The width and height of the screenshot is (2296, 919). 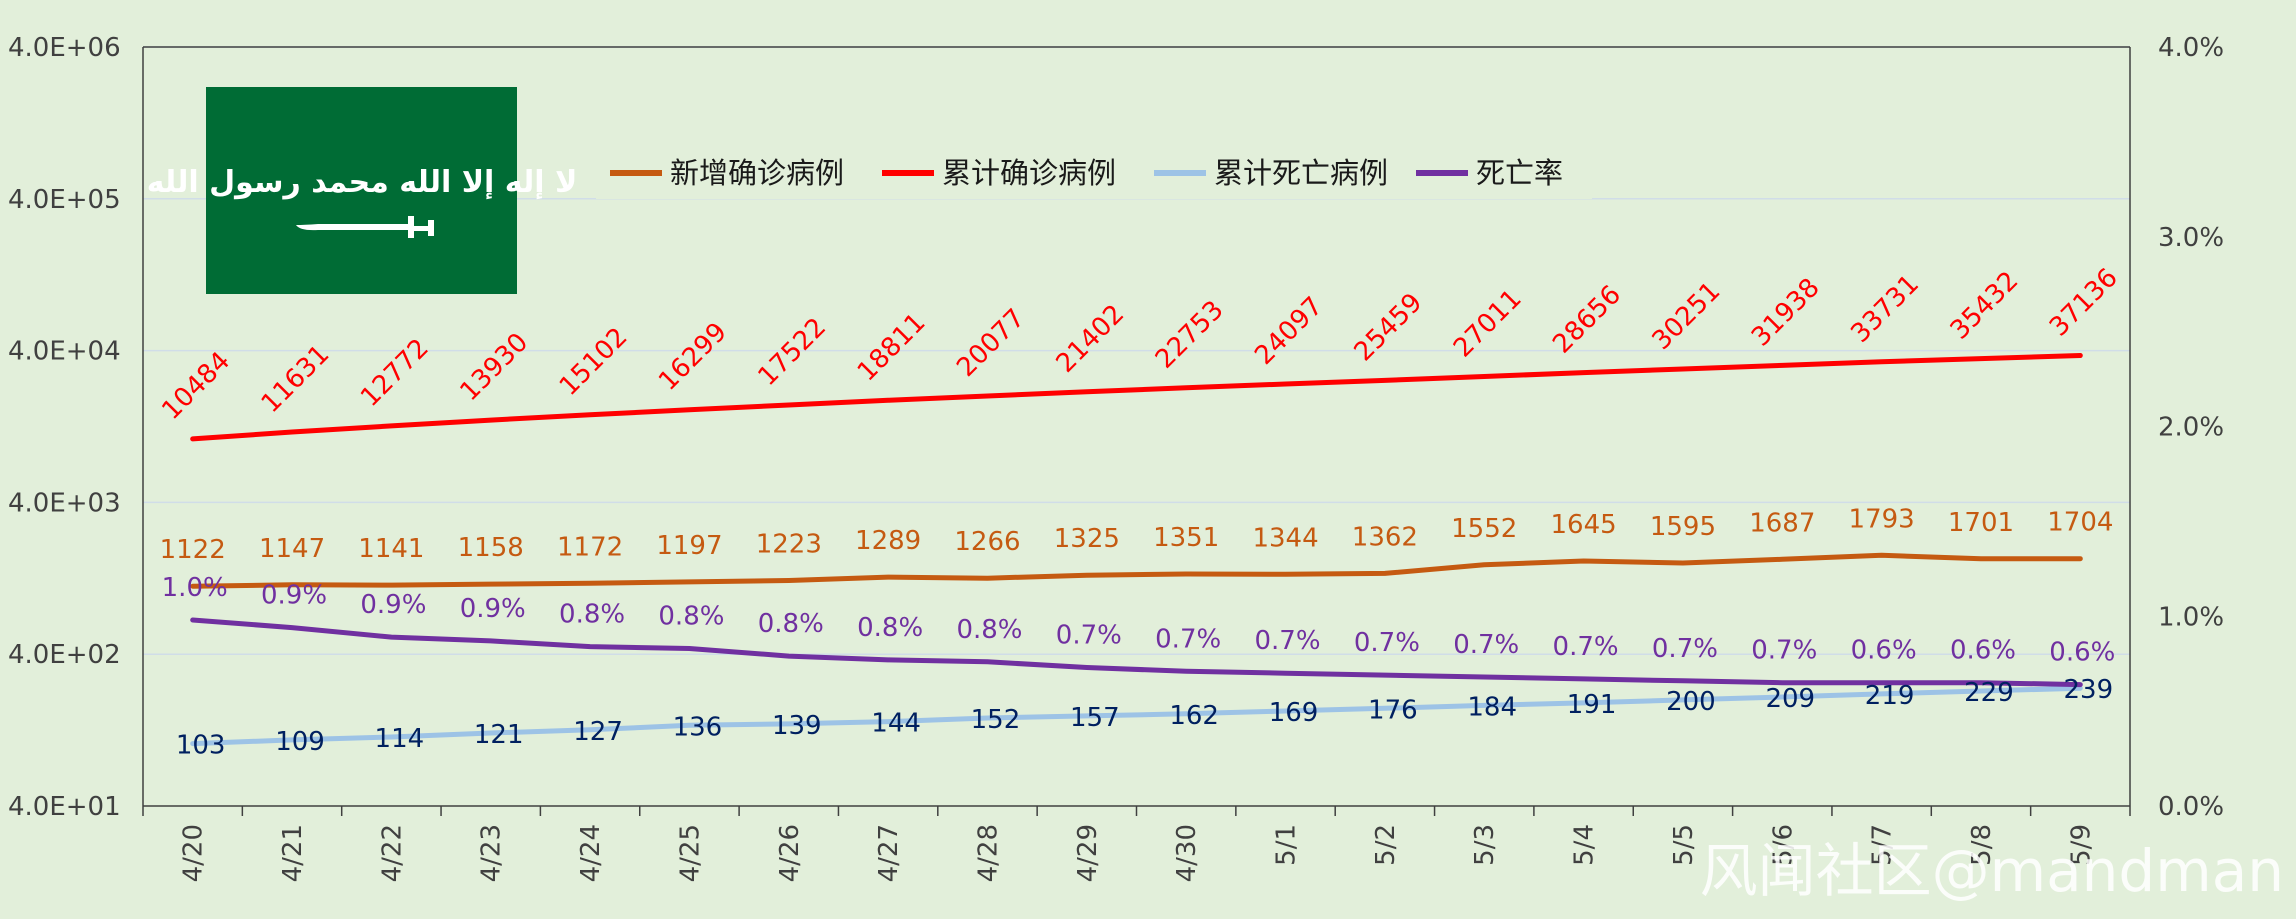 What do you see at coordinates (1981, 523) in the screenshot?
I see `data-label: 1701` at bounding box center [1981, 523].